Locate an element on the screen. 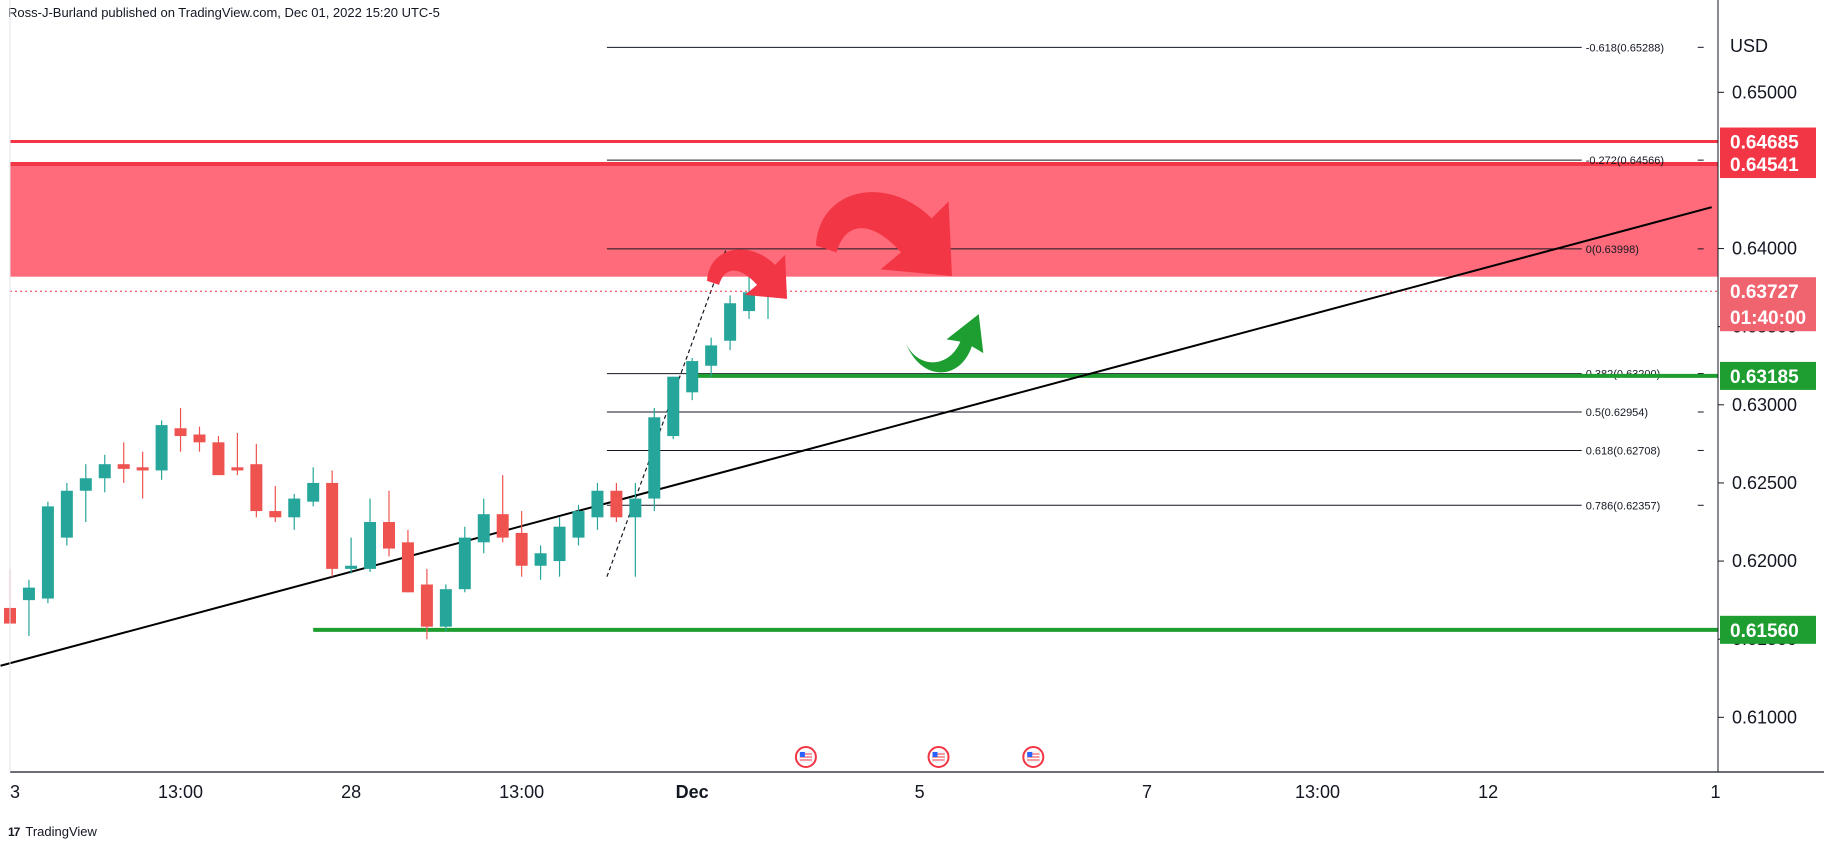  events-layer is located at coordinates (919, 757).